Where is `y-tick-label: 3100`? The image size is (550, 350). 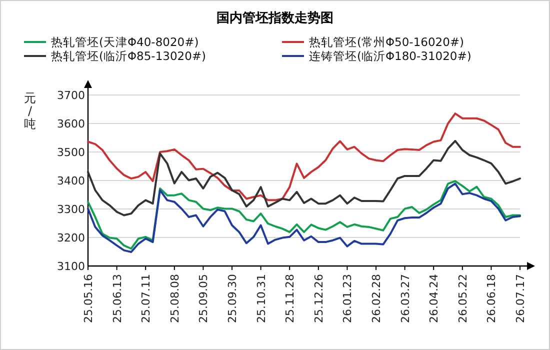
y-tick-label: 3100 is located at coordinates (71, 266).